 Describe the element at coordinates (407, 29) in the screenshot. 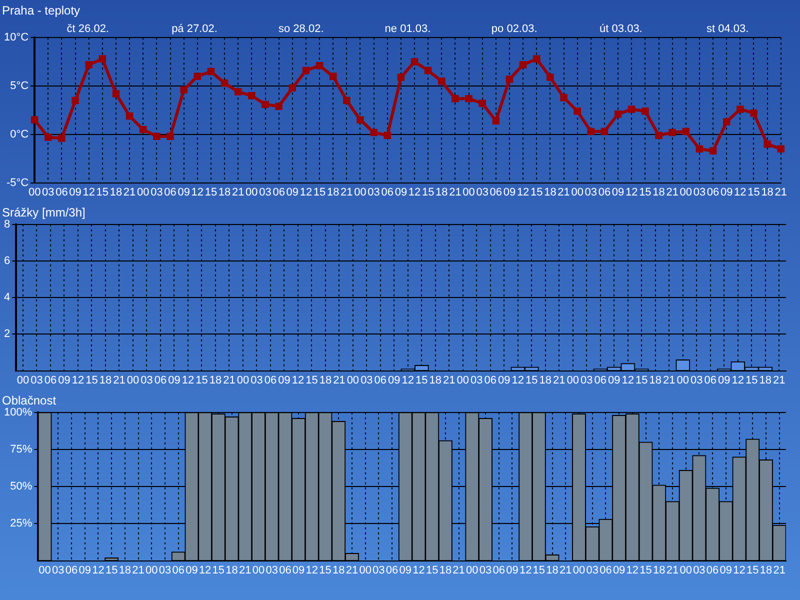

I see `text: ne 01.03.` at that location.